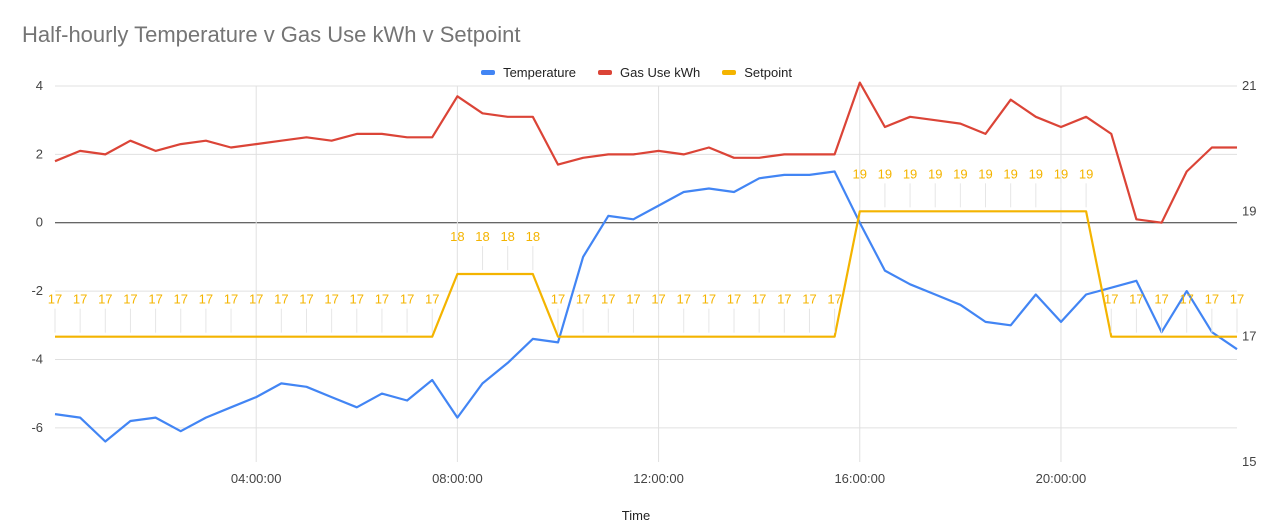  I want to click on legend-swatch-setpoint, so click(729, 72).